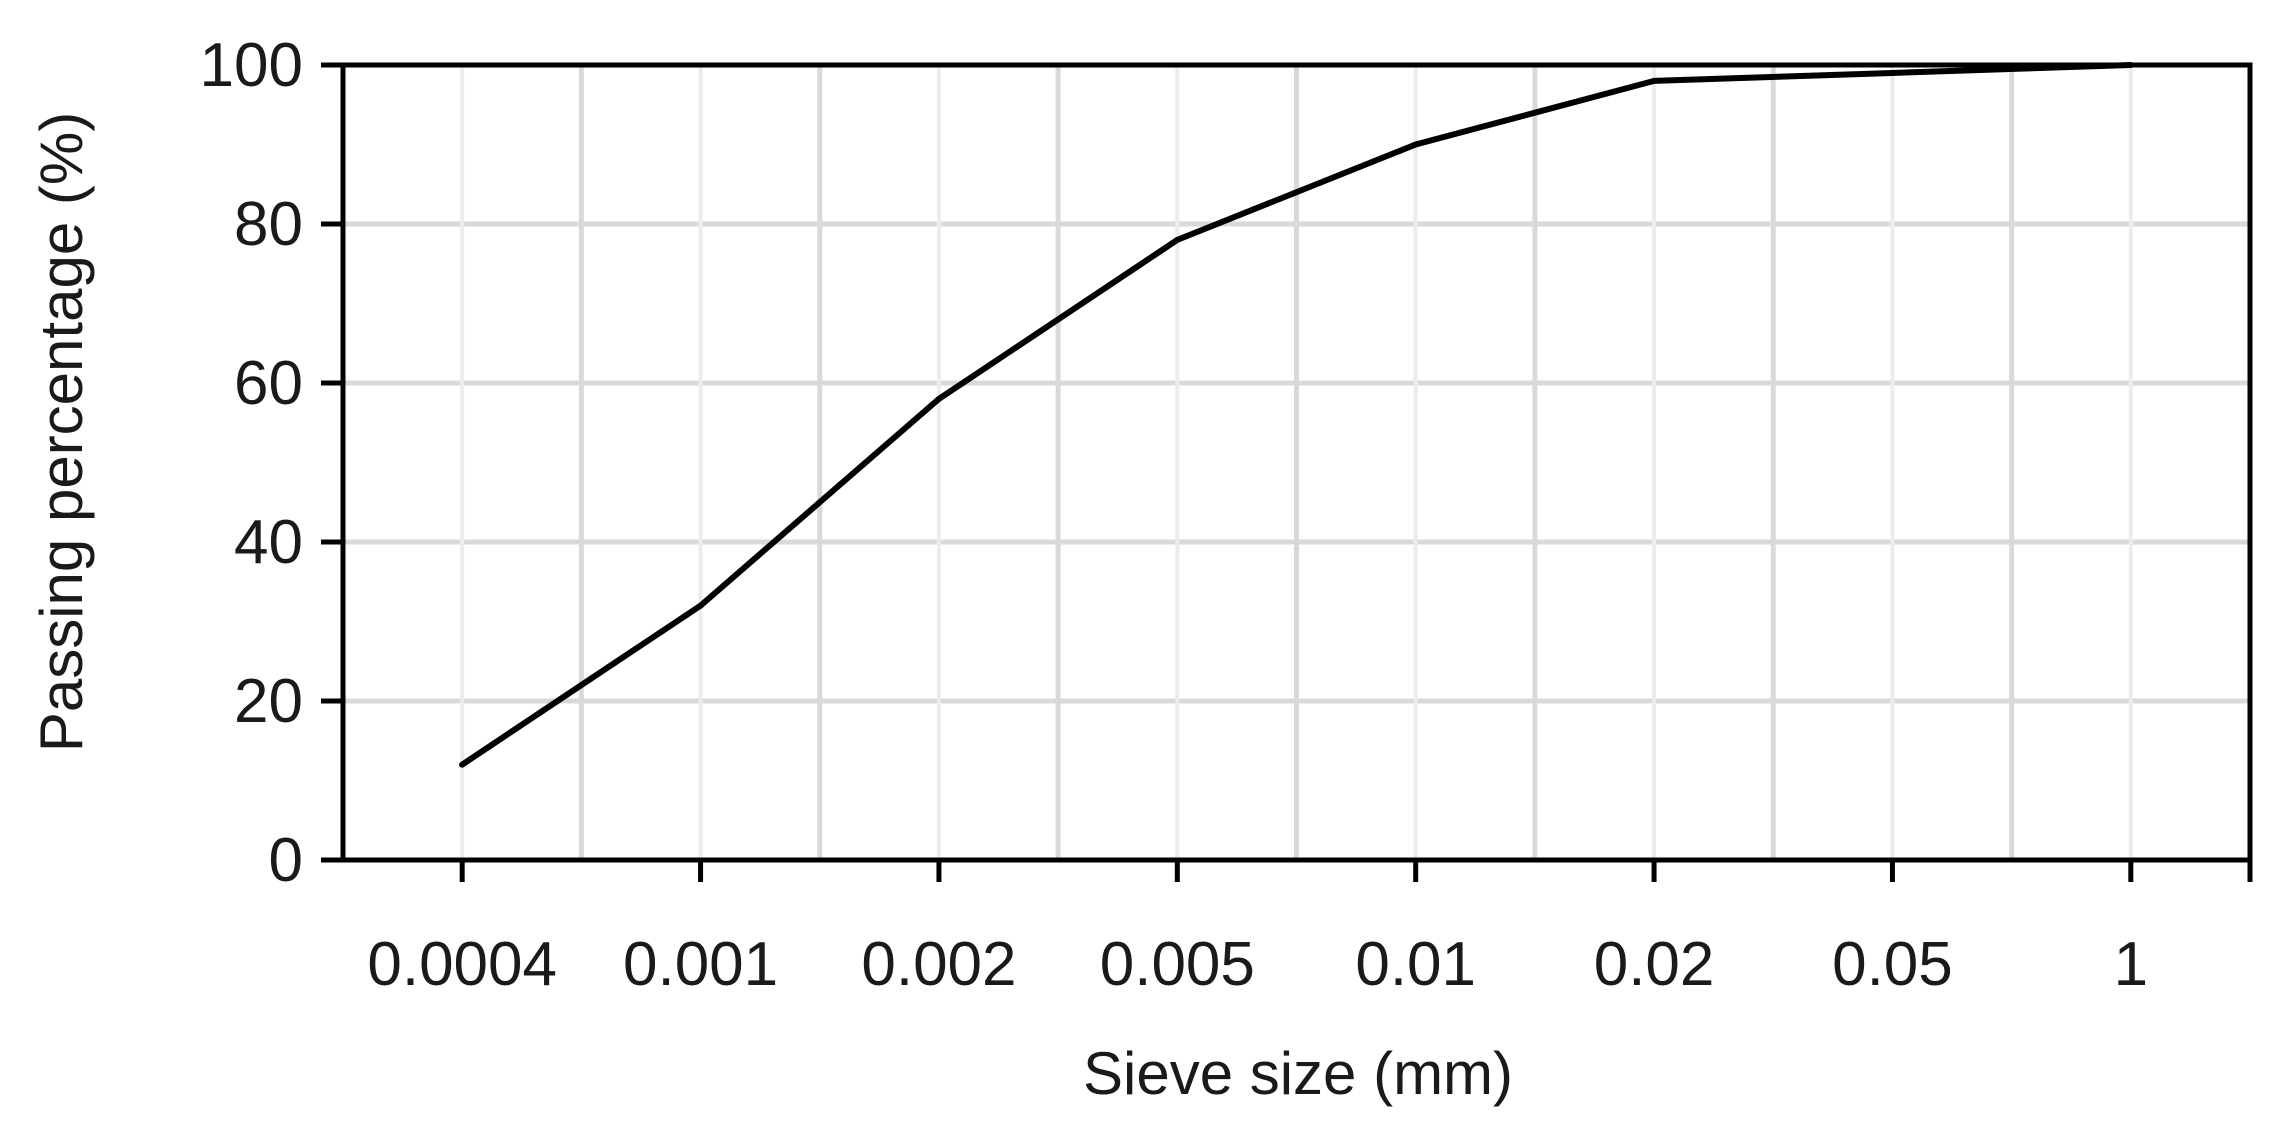 The width and height of the screenshot is (2283, 1131). Describe the element at coordinates (1298, 1073) in the screenshot. I see `x-axis-title: Sieve size (mm)` at that location.